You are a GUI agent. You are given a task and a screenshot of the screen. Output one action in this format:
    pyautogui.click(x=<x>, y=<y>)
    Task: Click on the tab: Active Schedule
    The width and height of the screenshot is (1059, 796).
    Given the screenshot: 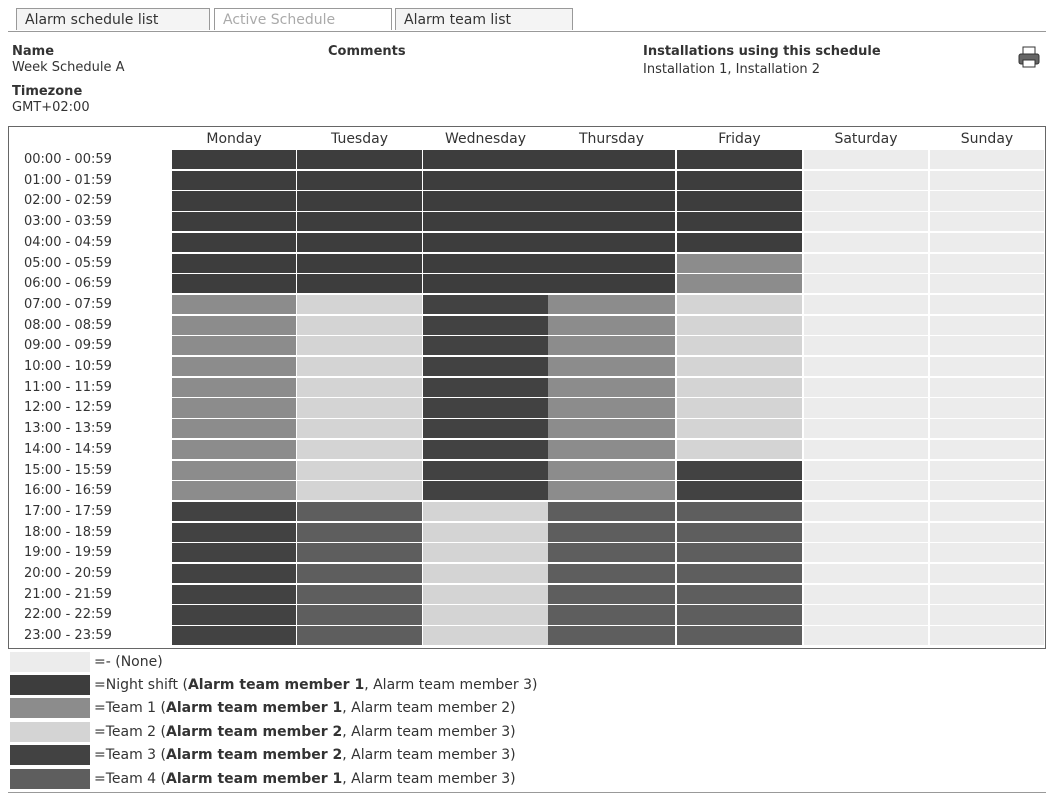 What is the action you would take?
    pyautogui.click(x=303, y=19)
    